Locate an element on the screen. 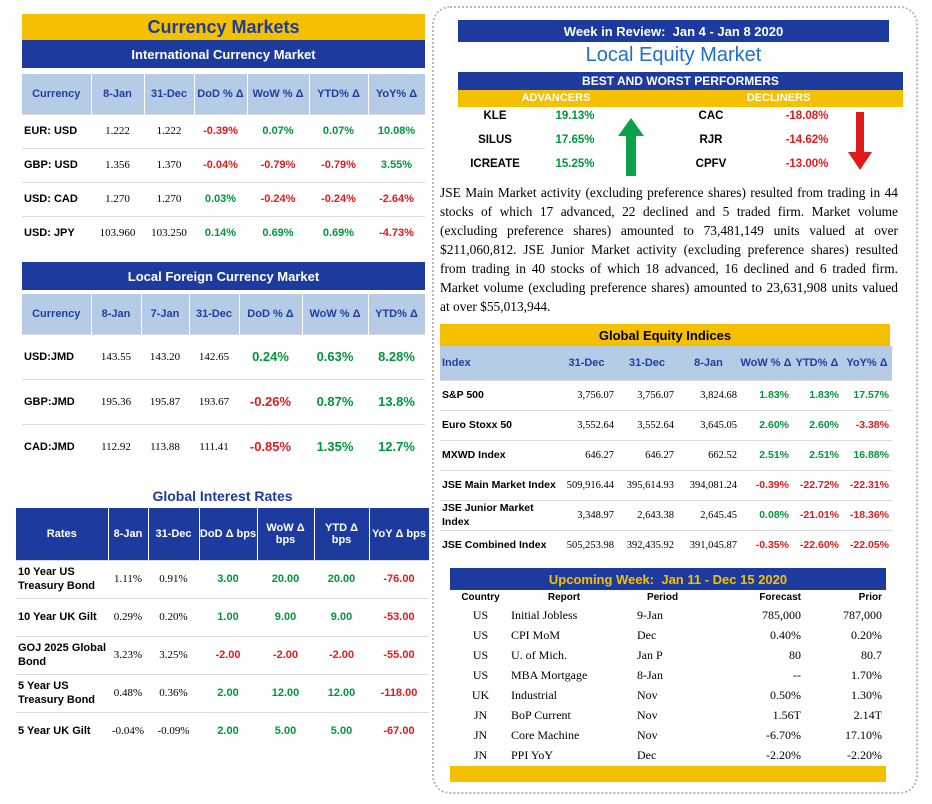  cell-value: 3.00 is located at coordinates (228, 578).